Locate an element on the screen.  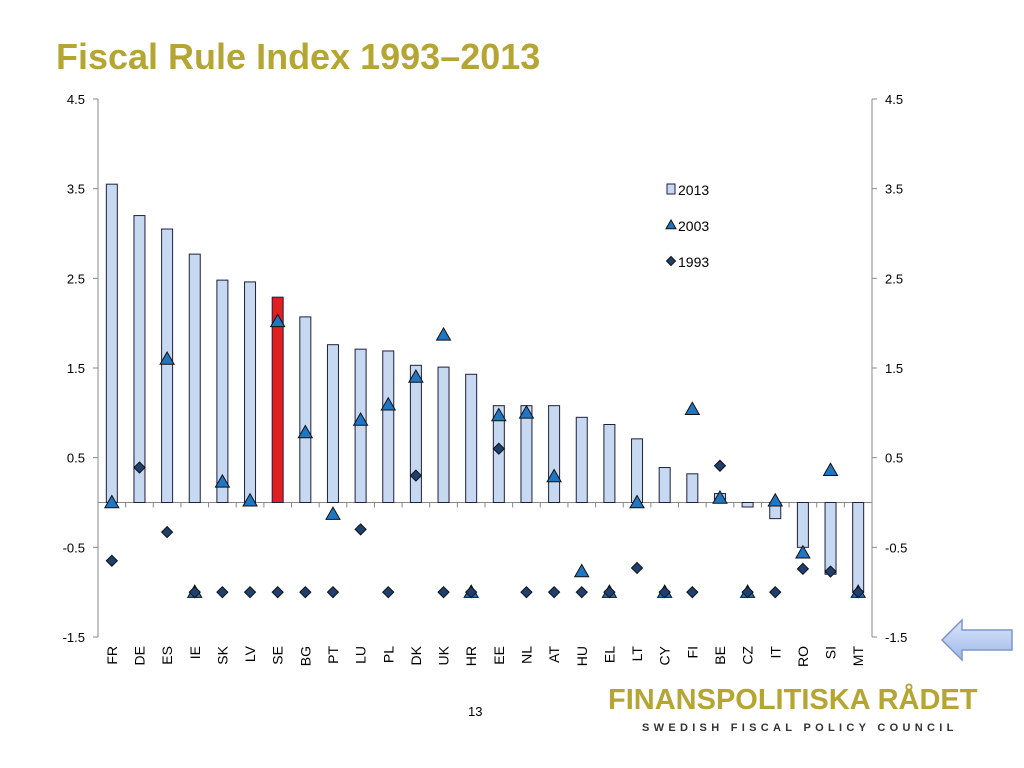
marker-1993-FI is located at coordinates (692, 592).